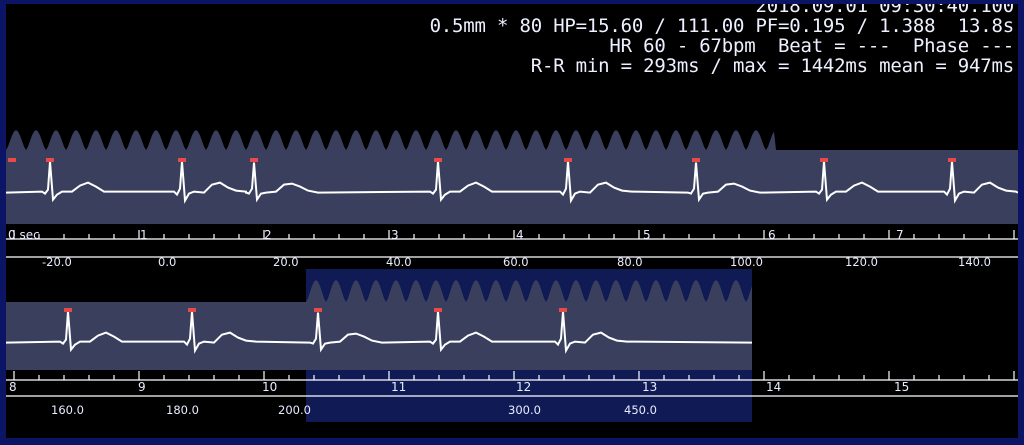  What do you see at coordinates (774, 387) in the screenshot?
I see `time-label-14: 14` at bounding box center [774, 387].